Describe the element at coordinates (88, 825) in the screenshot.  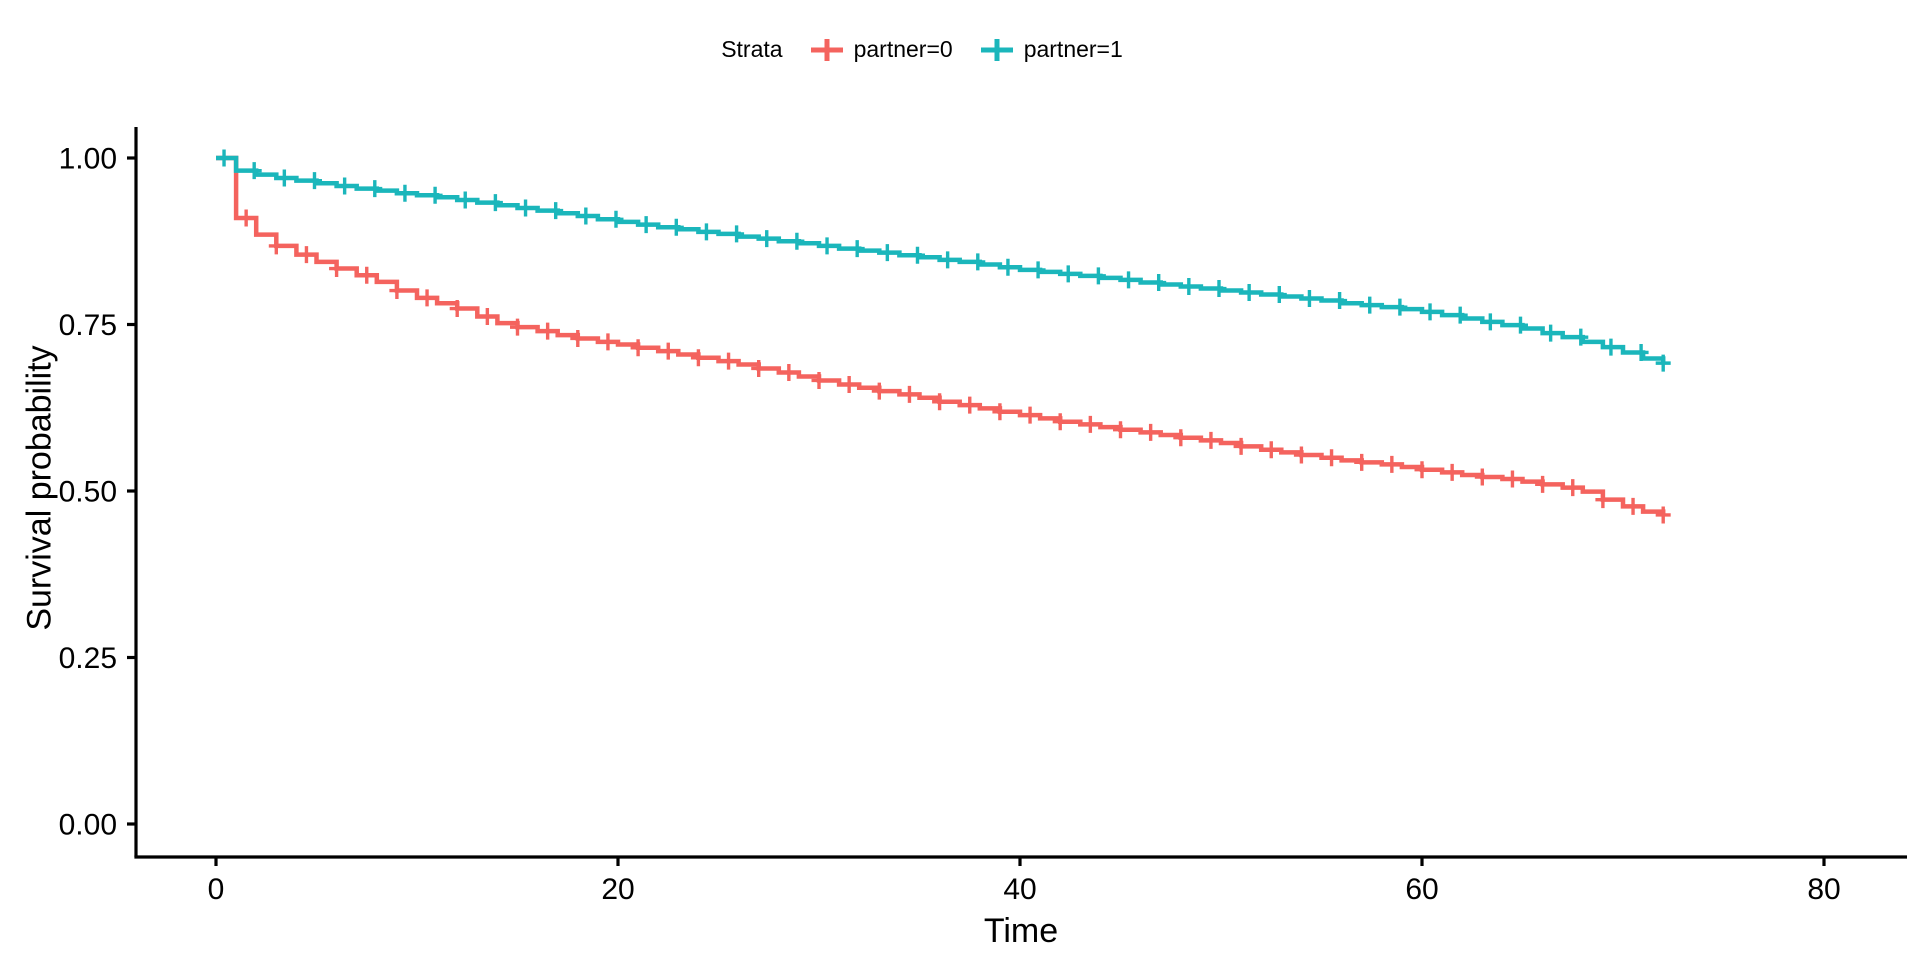
I see `y-tick-label: 0.00` at that location.